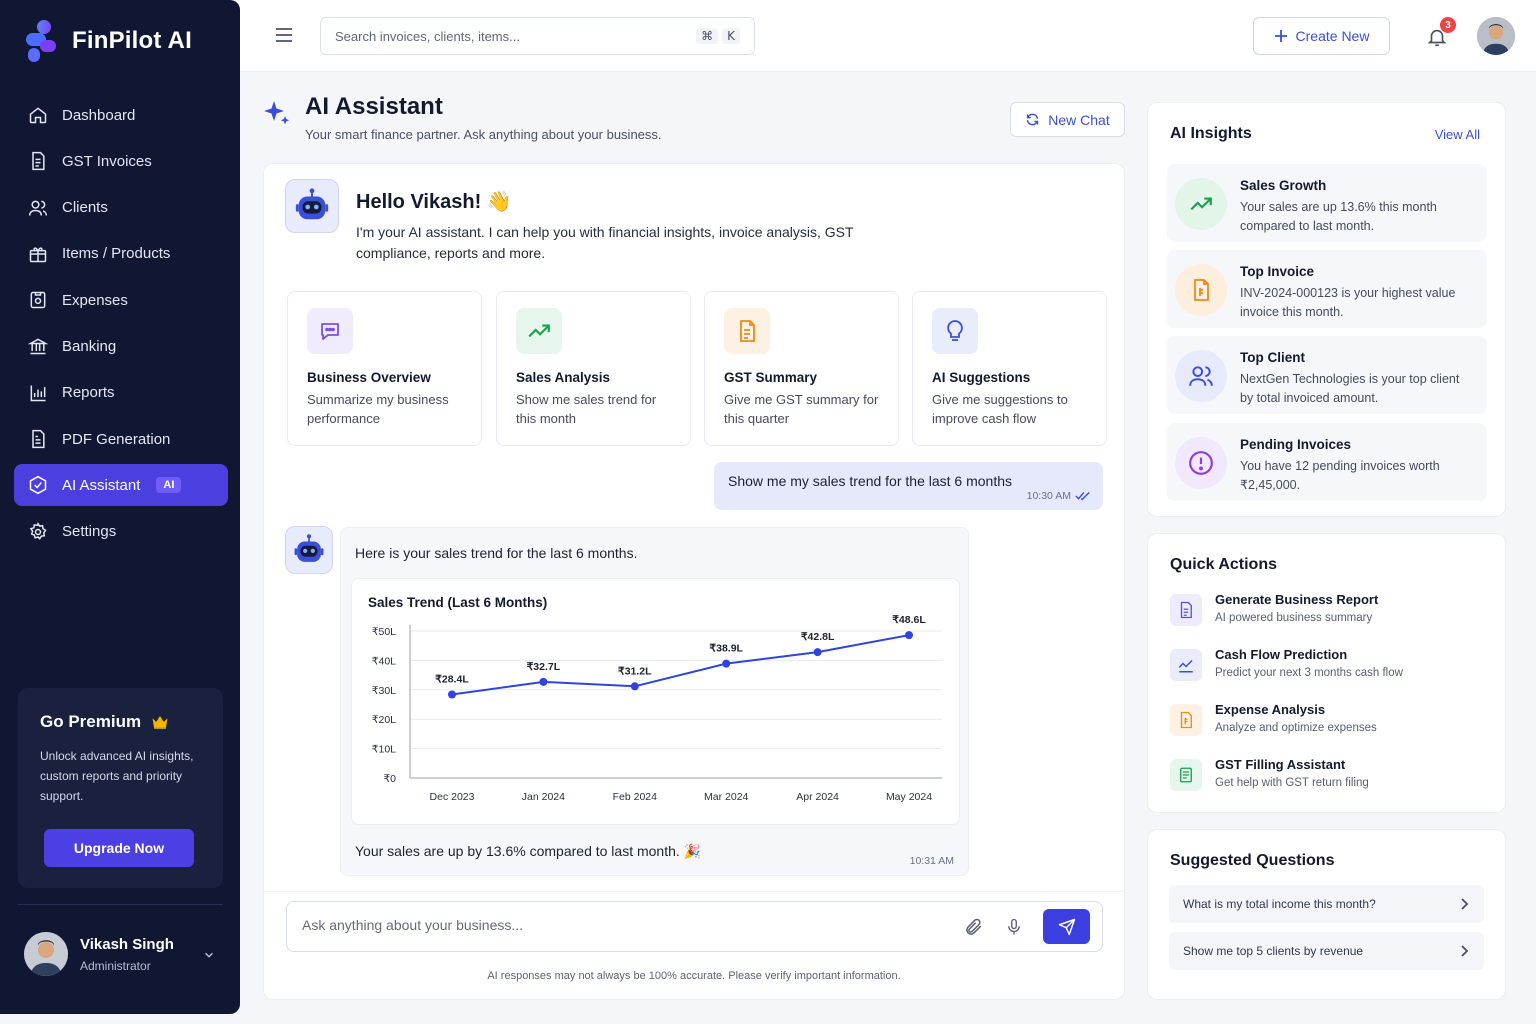 This screenshot has width=1536, height=1024. Describe the element at coordinates (726, 797) in the screenshot. I see `x-tick-label: Mar 2024` at that location.